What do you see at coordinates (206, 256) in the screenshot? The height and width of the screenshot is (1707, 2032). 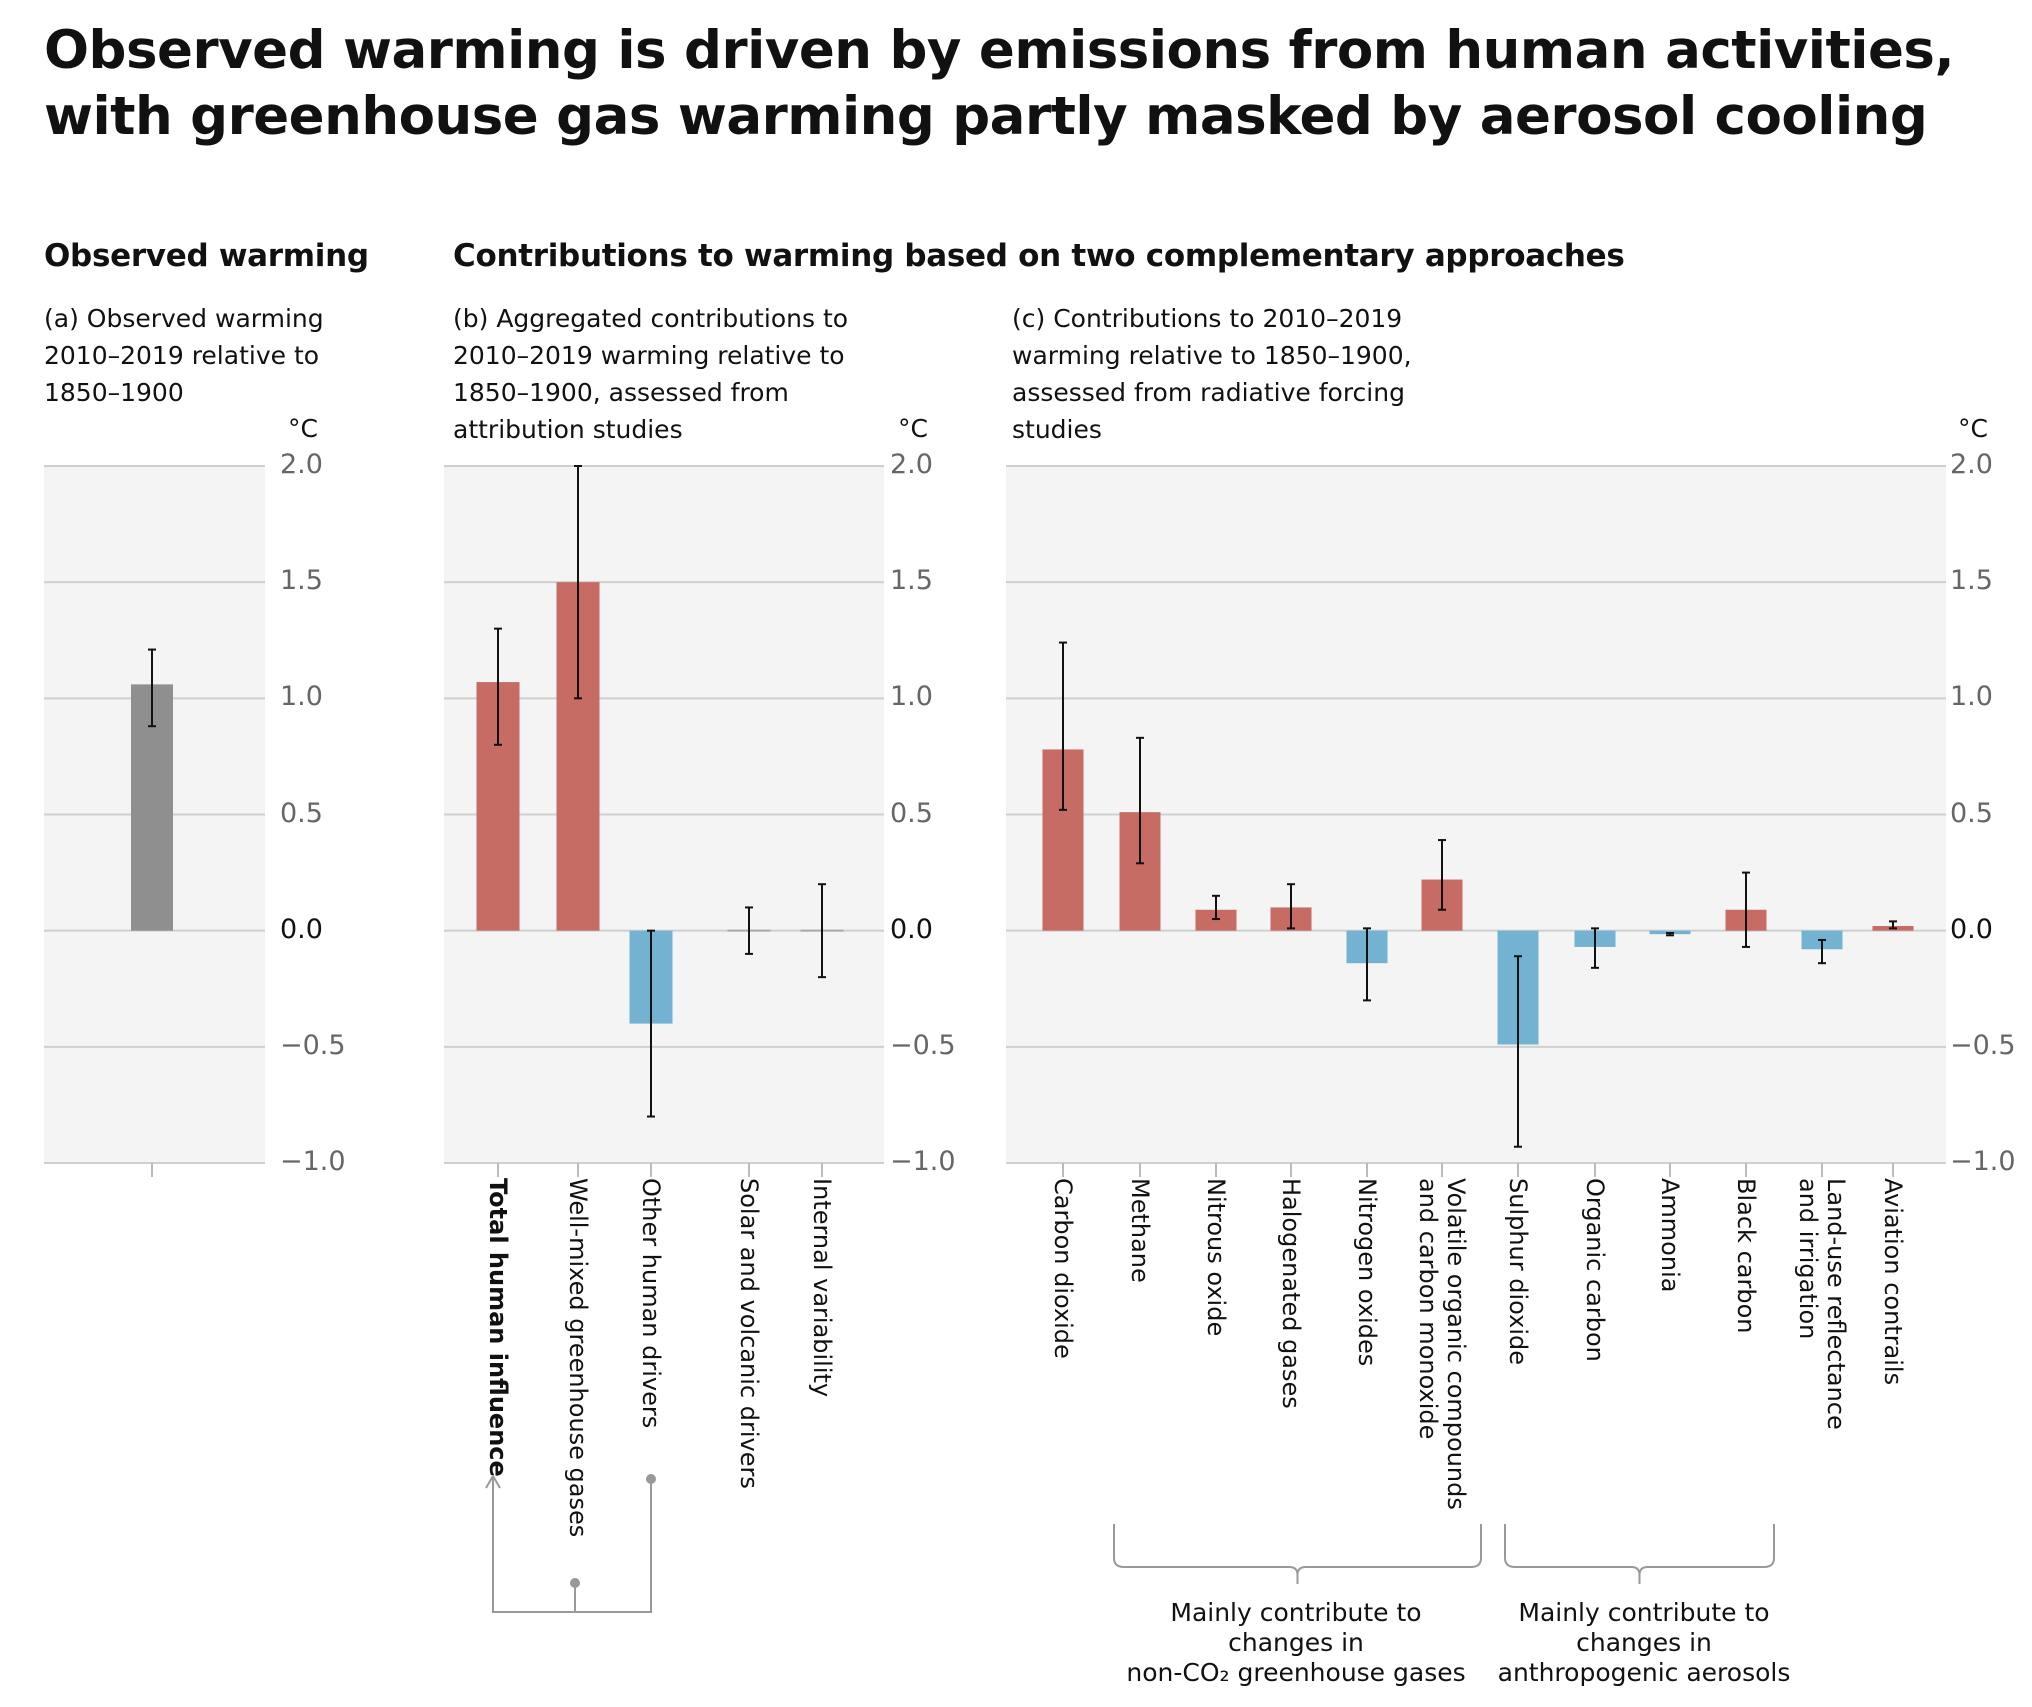 I see `section-heading-observed: Observed warming` at bounding box center [206, 256].